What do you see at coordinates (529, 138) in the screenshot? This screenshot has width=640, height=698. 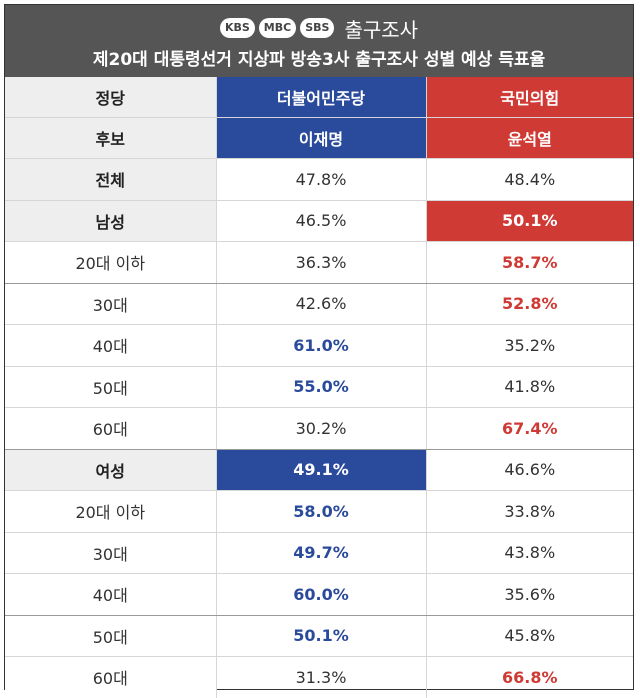 I see `candidate-yoon: 윤석열` at bounding box center [529, 138].